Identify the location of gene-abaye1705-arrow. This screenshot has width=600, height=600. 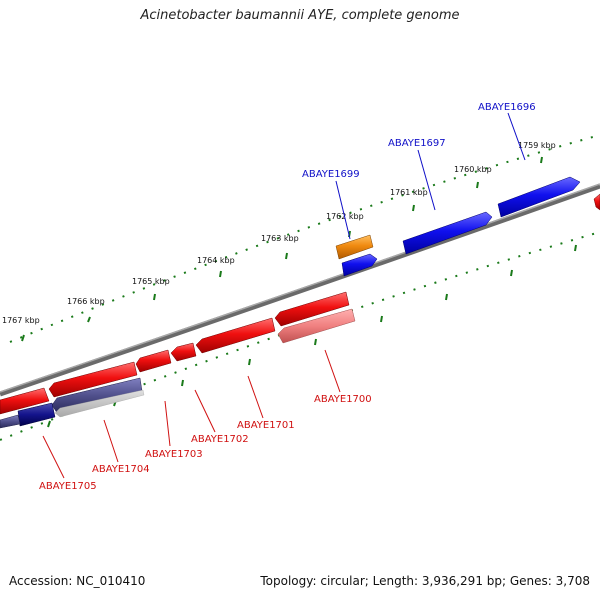
(28, 408).